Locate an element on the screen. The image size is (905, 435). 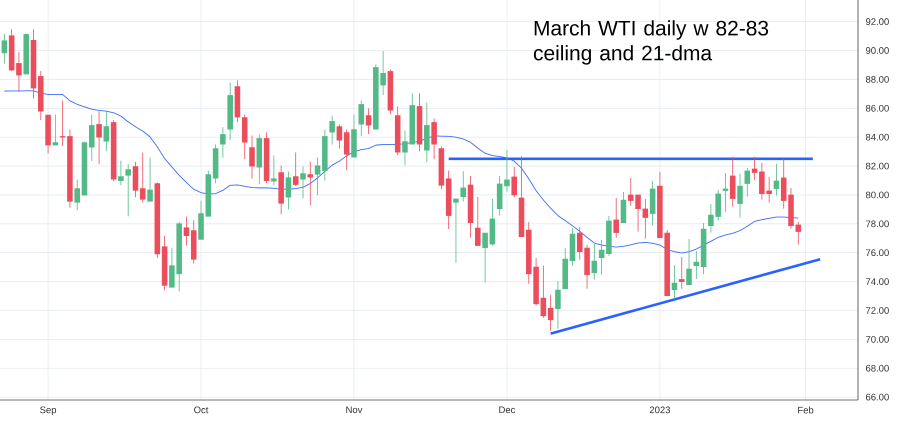
y-tick-label: 90.00 is located at coordinates (877, 50).